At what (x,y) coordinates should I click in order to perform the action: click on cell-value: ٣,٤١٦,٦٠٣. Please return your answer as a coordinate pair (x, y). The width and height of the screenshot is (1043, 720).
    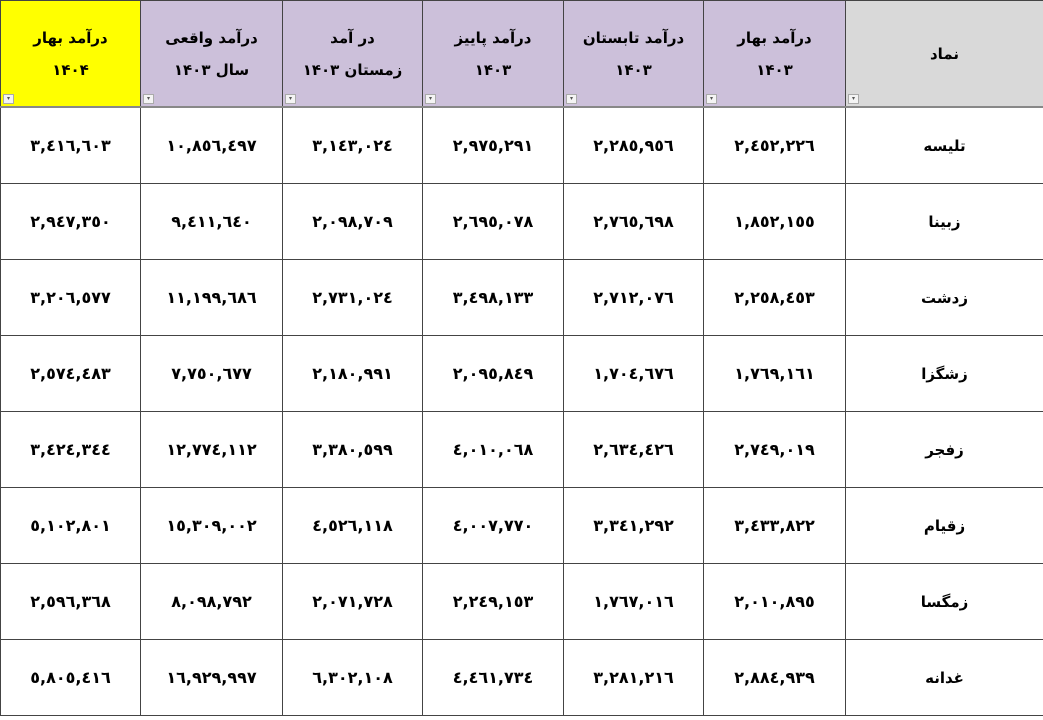
    Looking at the image, I should click on (70, 145).